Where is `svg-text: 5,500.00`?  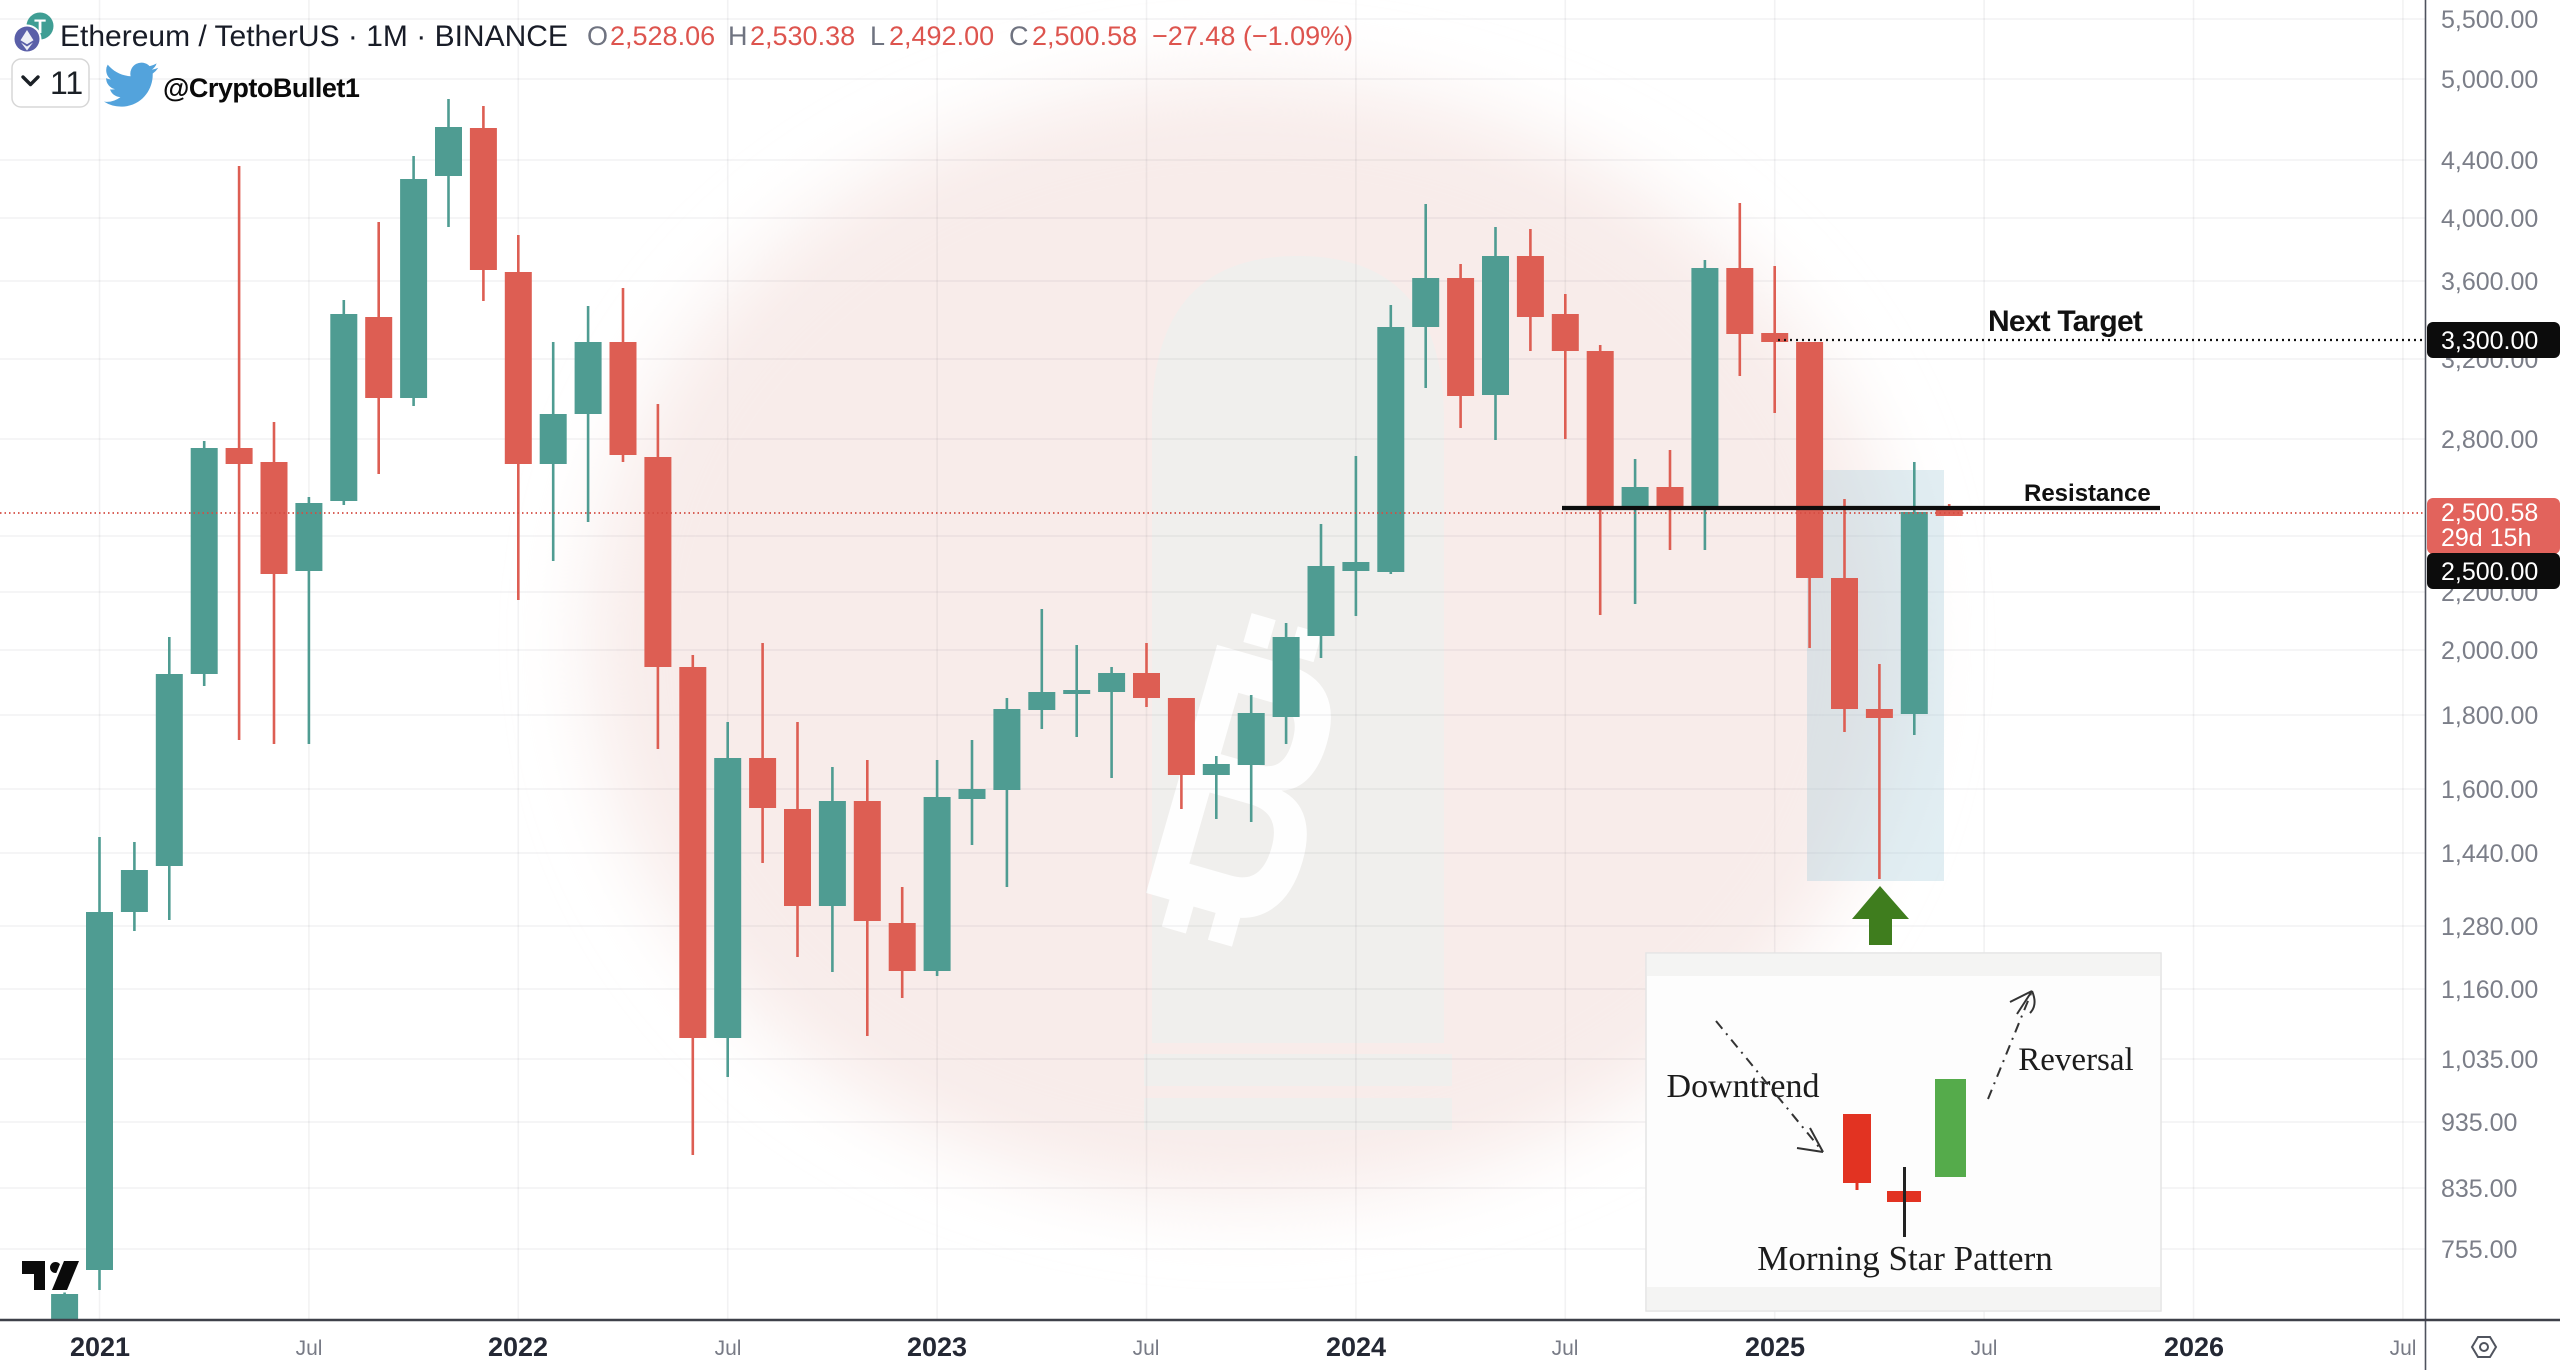
svg-text: 5,500.00 is located at coordinates (2489, 20).